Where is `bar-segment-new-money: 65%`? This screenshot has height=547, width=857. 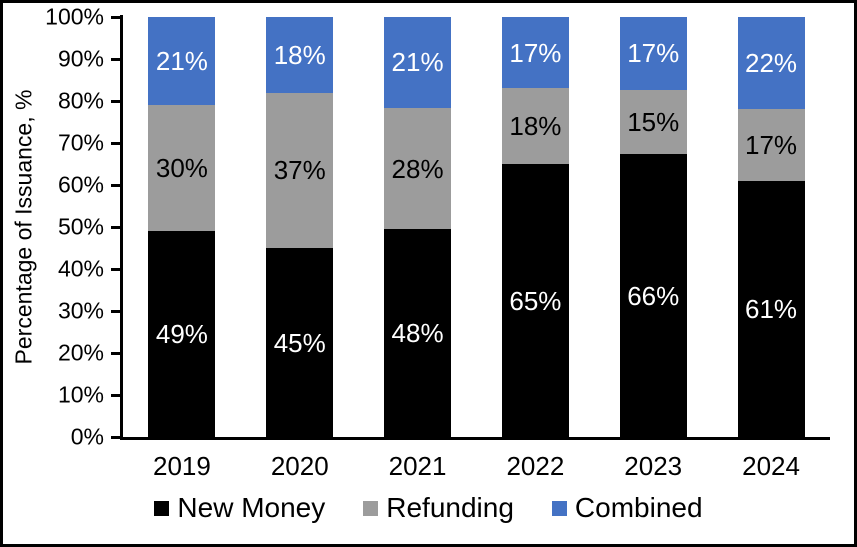
bar-segment-new-money: 65% is located at coordinates (535, 300).